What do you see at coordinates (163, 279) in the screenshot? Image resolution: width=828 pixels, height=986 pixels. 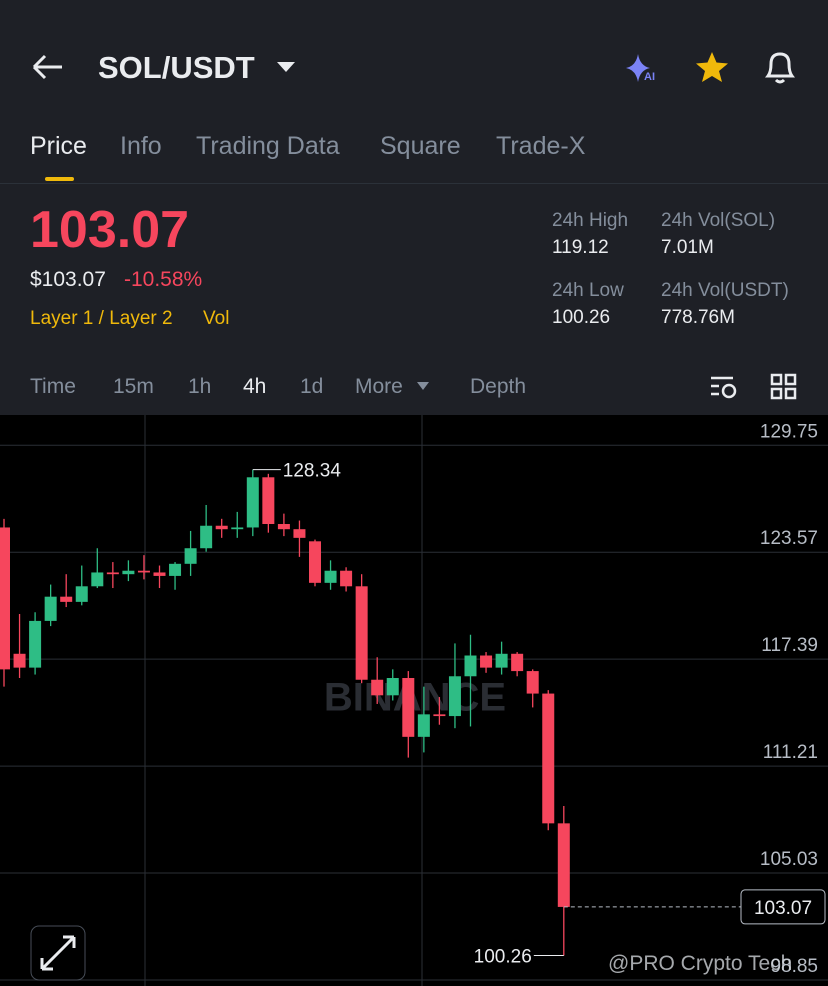 I see `price-change: -10.58%` at bounding box center [163, 279].